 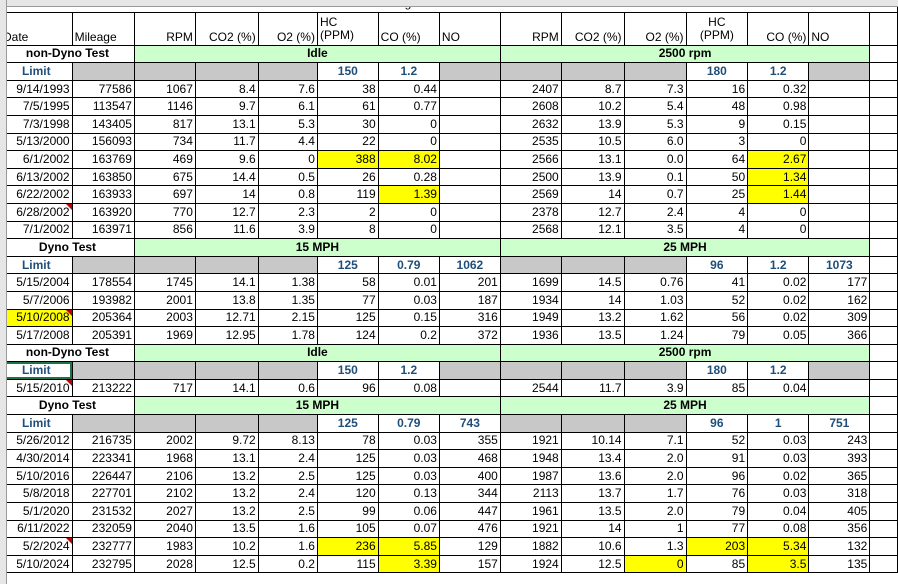 I want to click on right-co-cell: 2.67, so click(x=778, y=159).